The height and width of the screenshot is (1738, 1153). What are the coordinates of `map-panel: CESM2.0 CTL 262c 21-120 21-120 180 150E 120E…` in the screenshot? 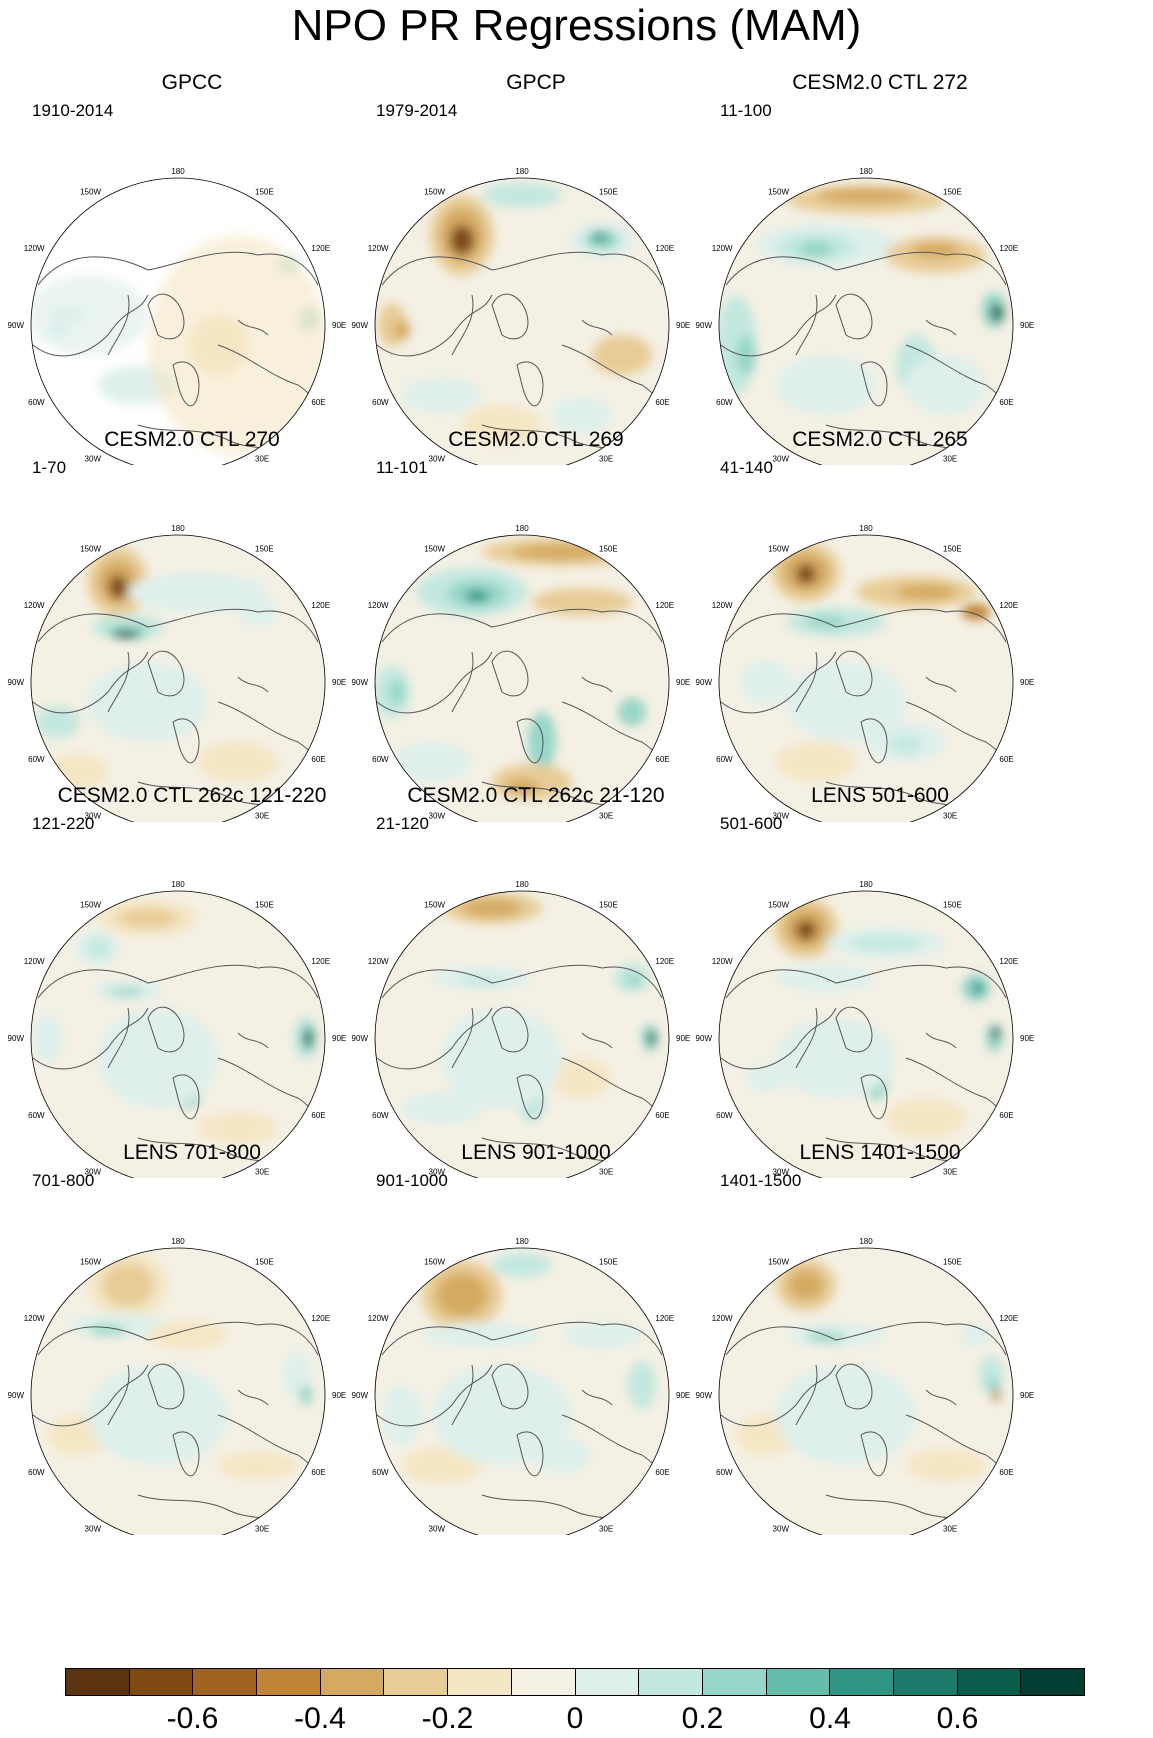 It's located at (536, 980).